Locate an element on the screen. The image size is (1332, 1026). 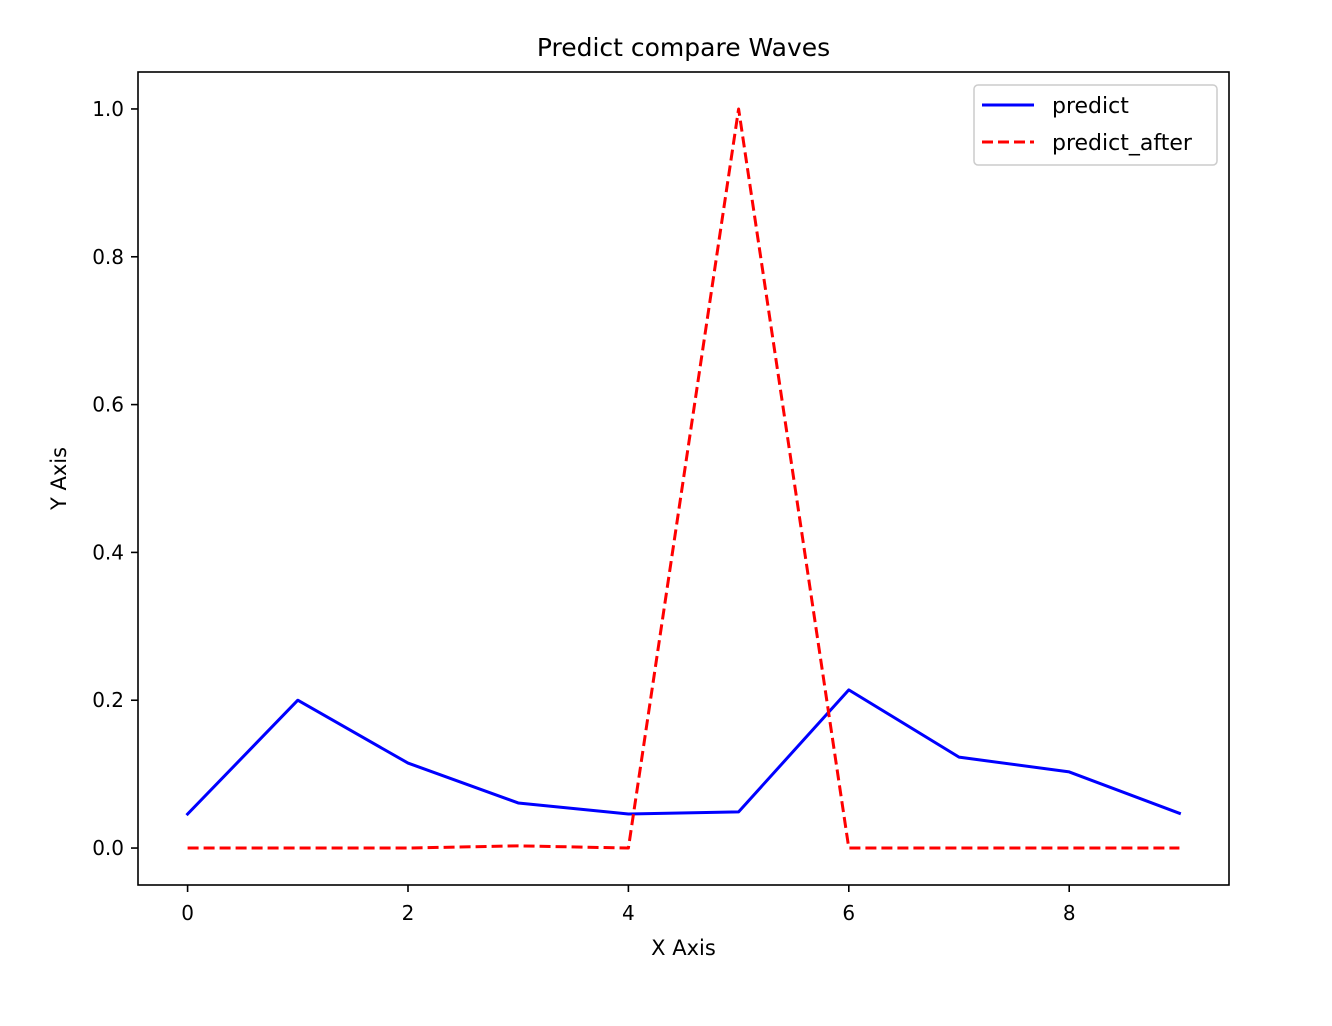
legend: predict predict_after is located at coordinates (1095, 125).